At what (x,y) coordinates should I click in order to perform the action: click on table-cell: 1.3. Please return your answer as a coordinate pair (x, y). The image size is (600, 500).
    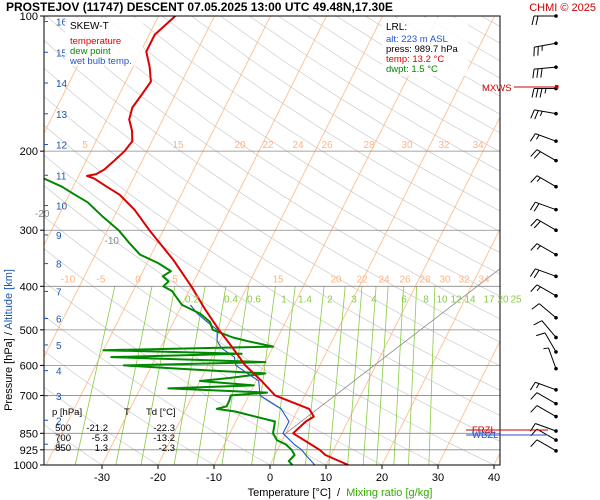
    Looking at the image, I should click on (101, 448).